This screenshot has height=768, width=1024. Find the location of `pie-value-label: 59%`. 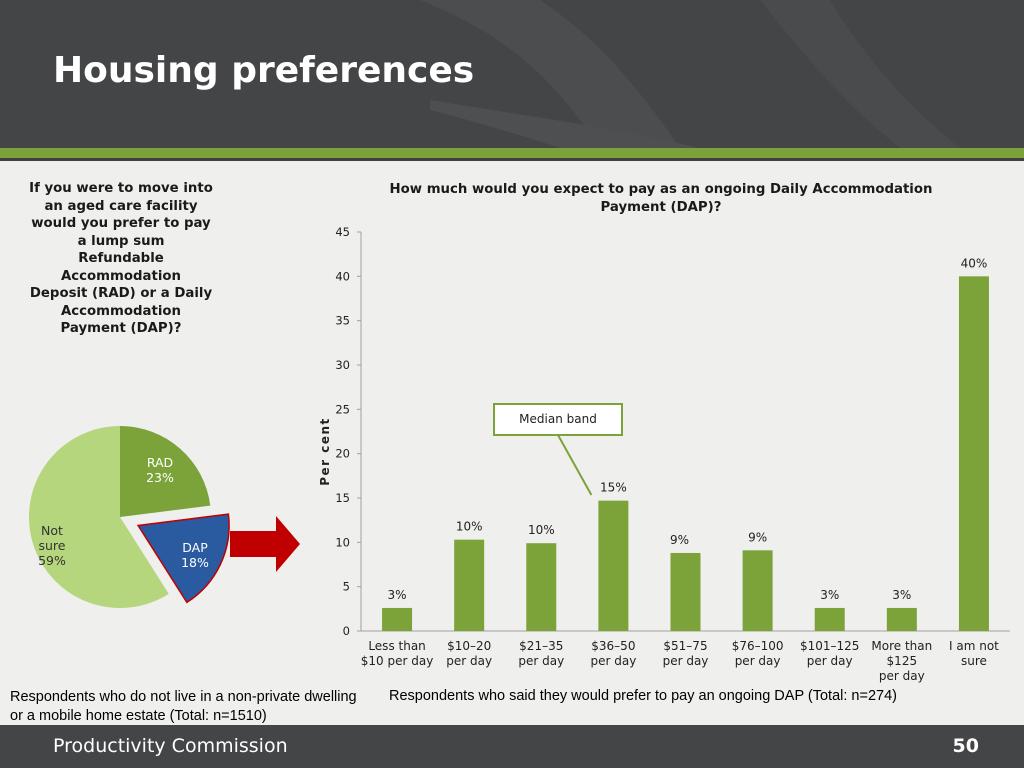

pie-value-label: 59% is located at coordinates (52, 560).